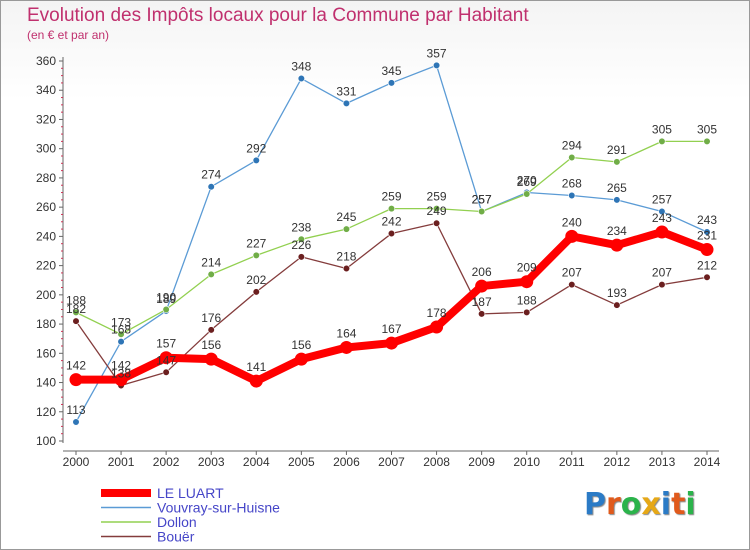 This screenshot has width=750, height=550. What do you see at coordinates (437, 313) in the screenshot?
I see `data-label: 178` at bounding box center [437, 313].